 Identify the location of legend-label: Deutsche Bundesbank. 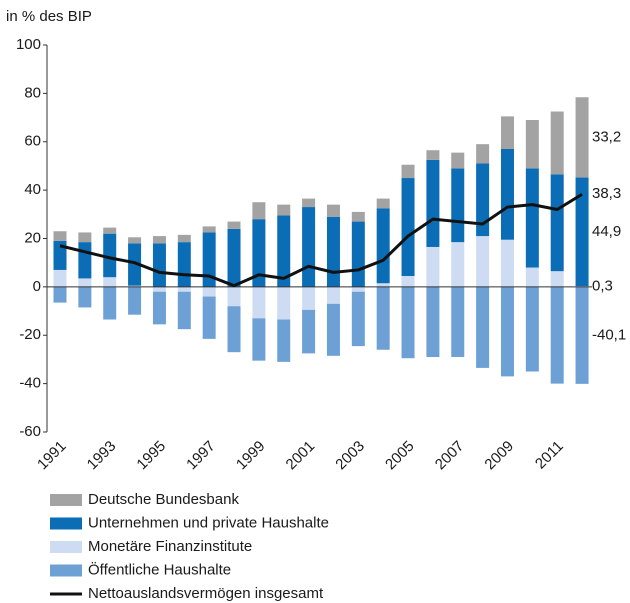
(163, 499).